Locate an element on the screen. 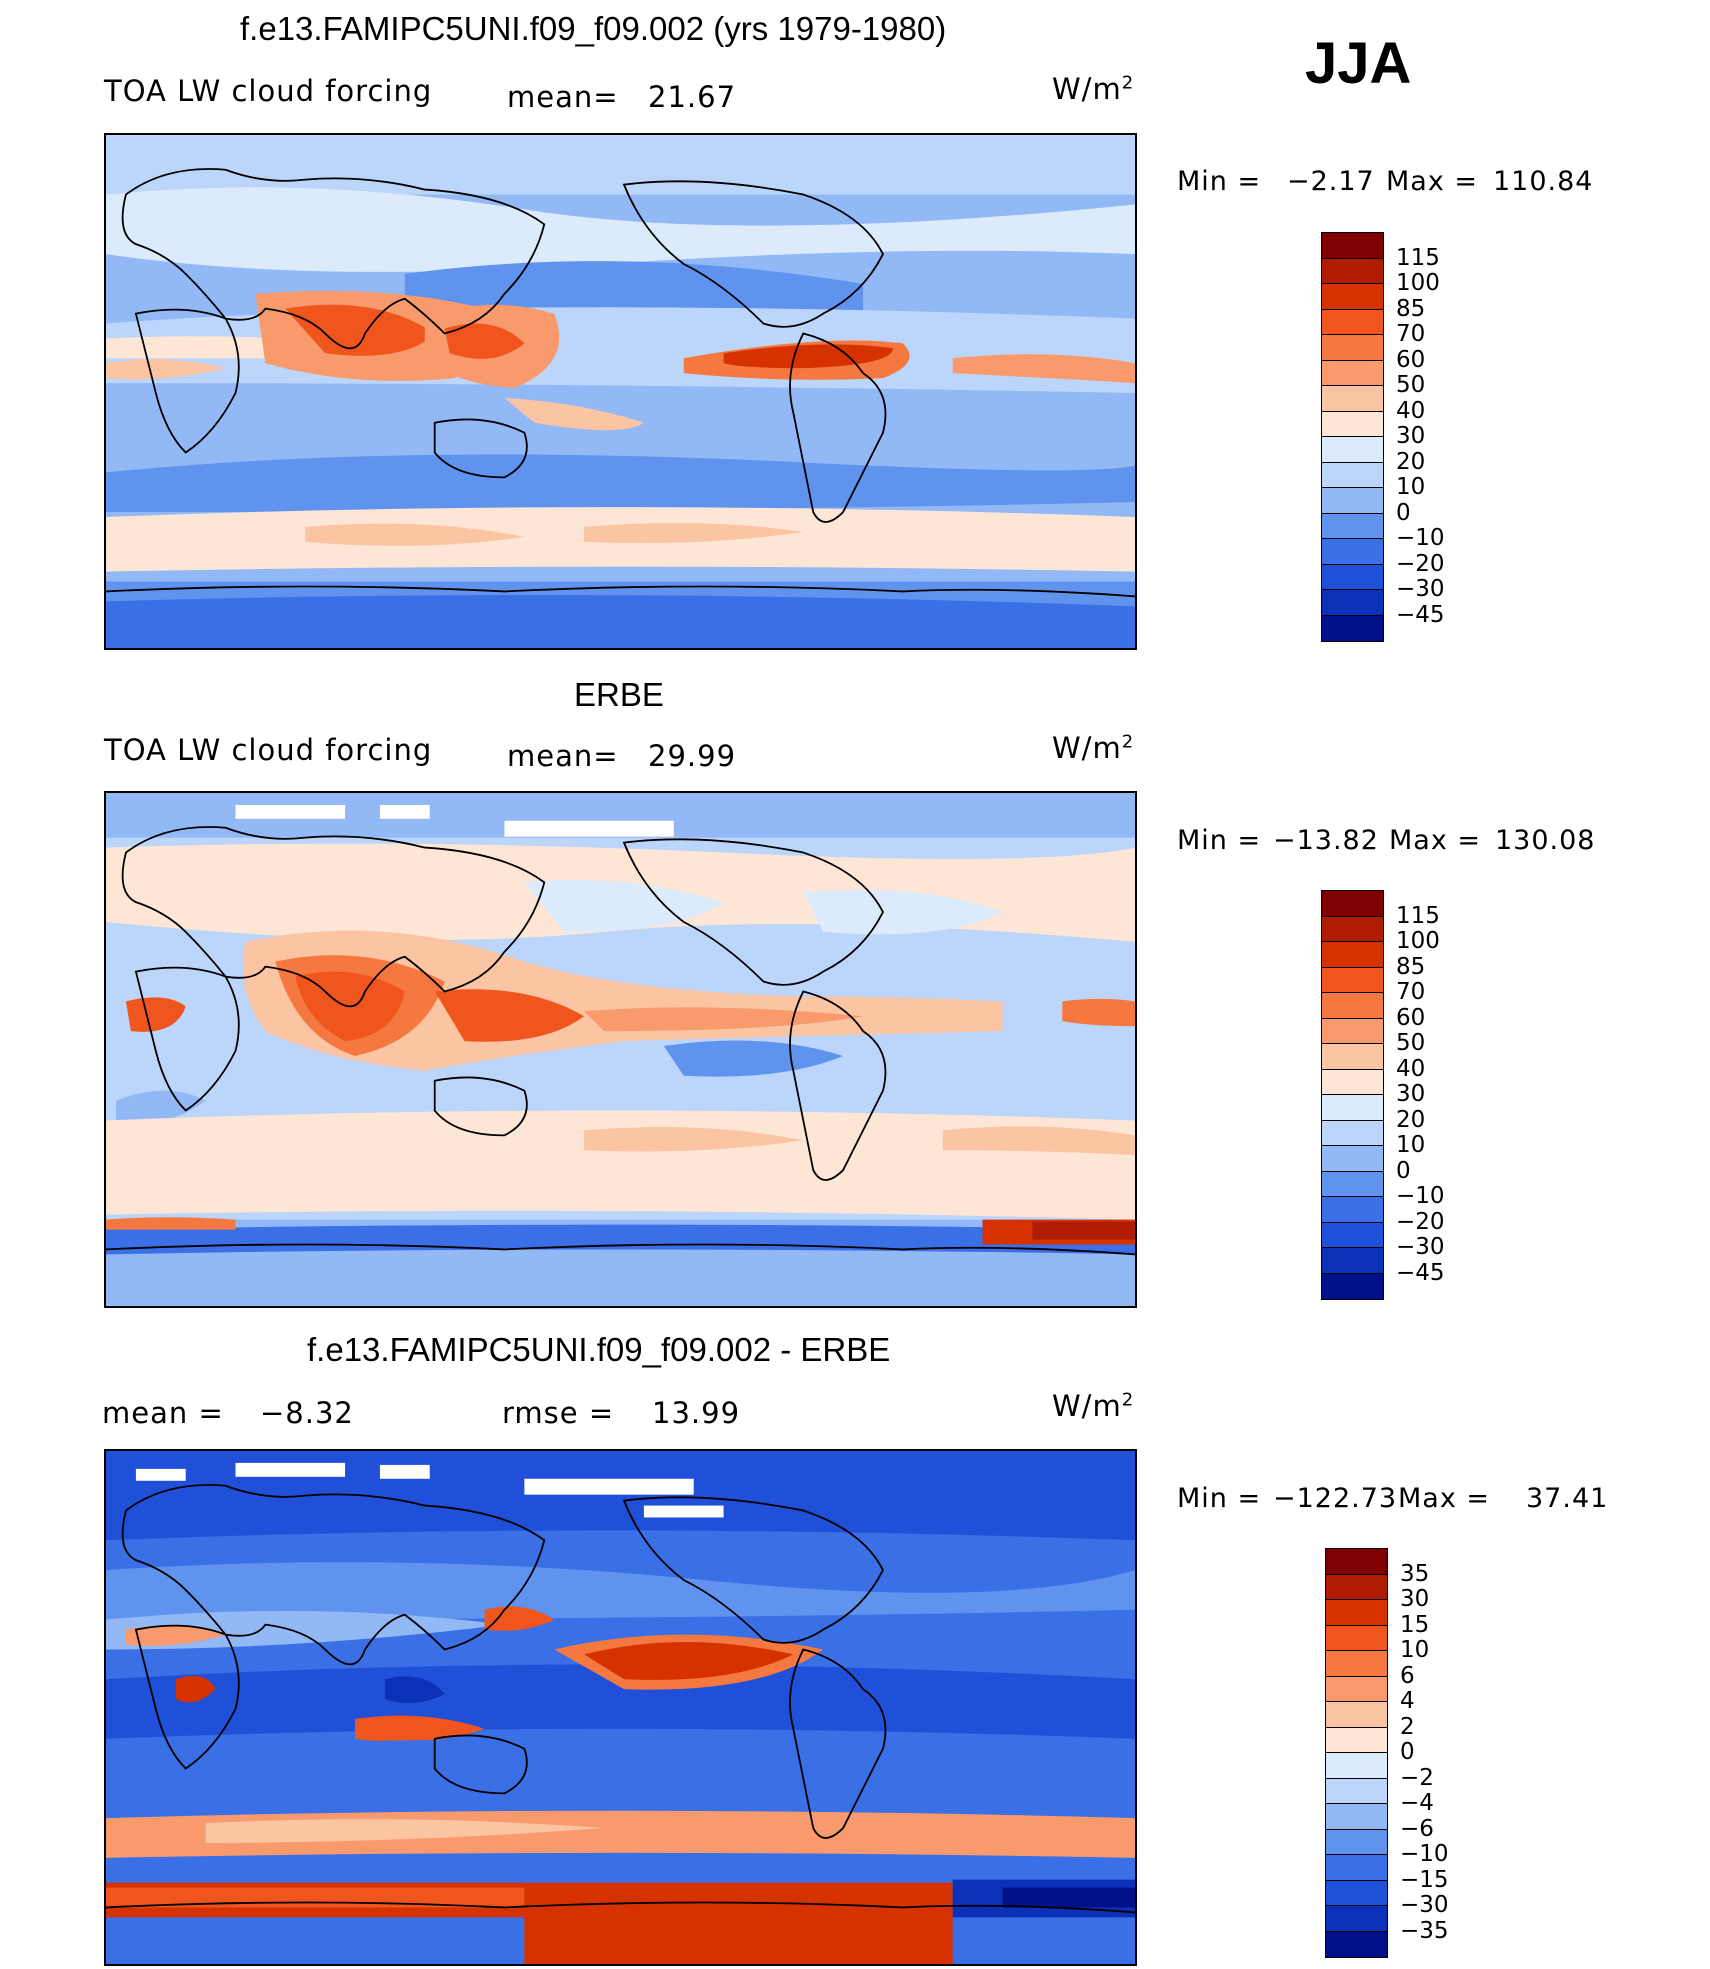 Image resolution: width=1710 pixels, height=1969 pixels. season-label: JJA is located at coordinates (1358, 63).